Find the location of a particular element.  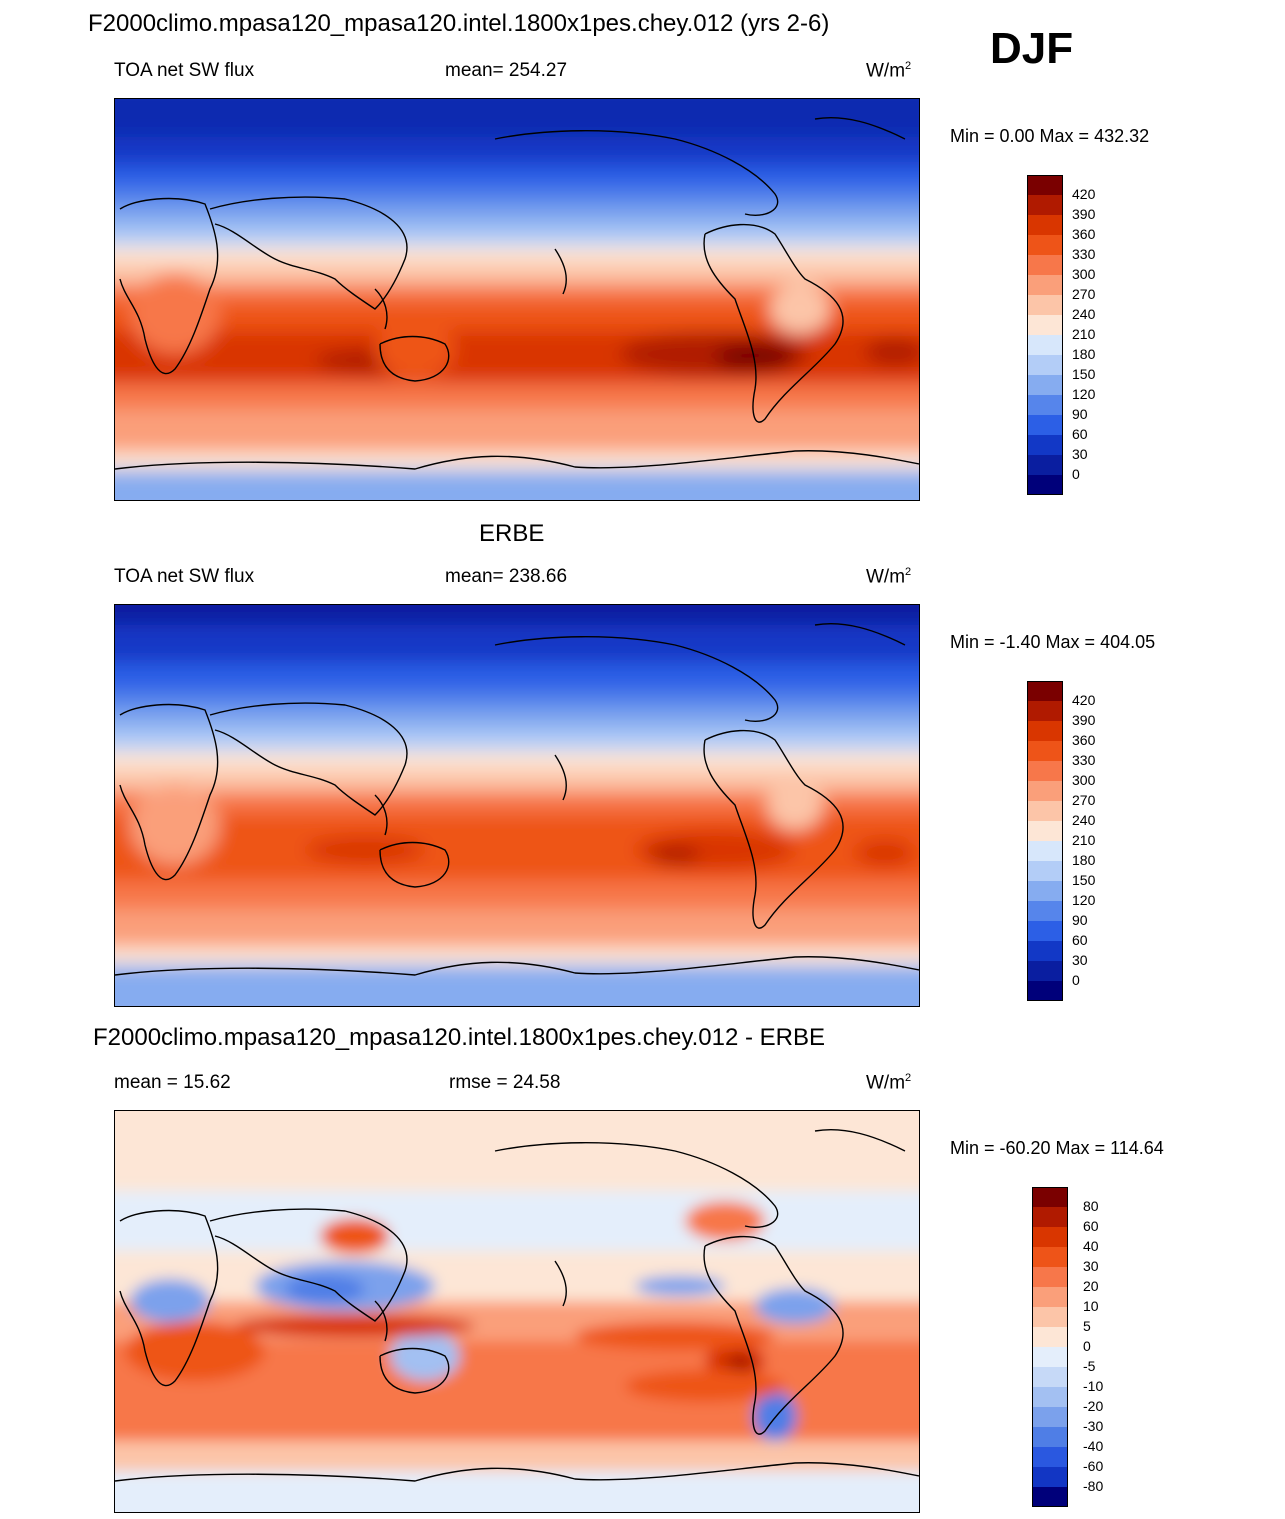

colorbar-tick: 10 is located at coordinates (1091, 1306).